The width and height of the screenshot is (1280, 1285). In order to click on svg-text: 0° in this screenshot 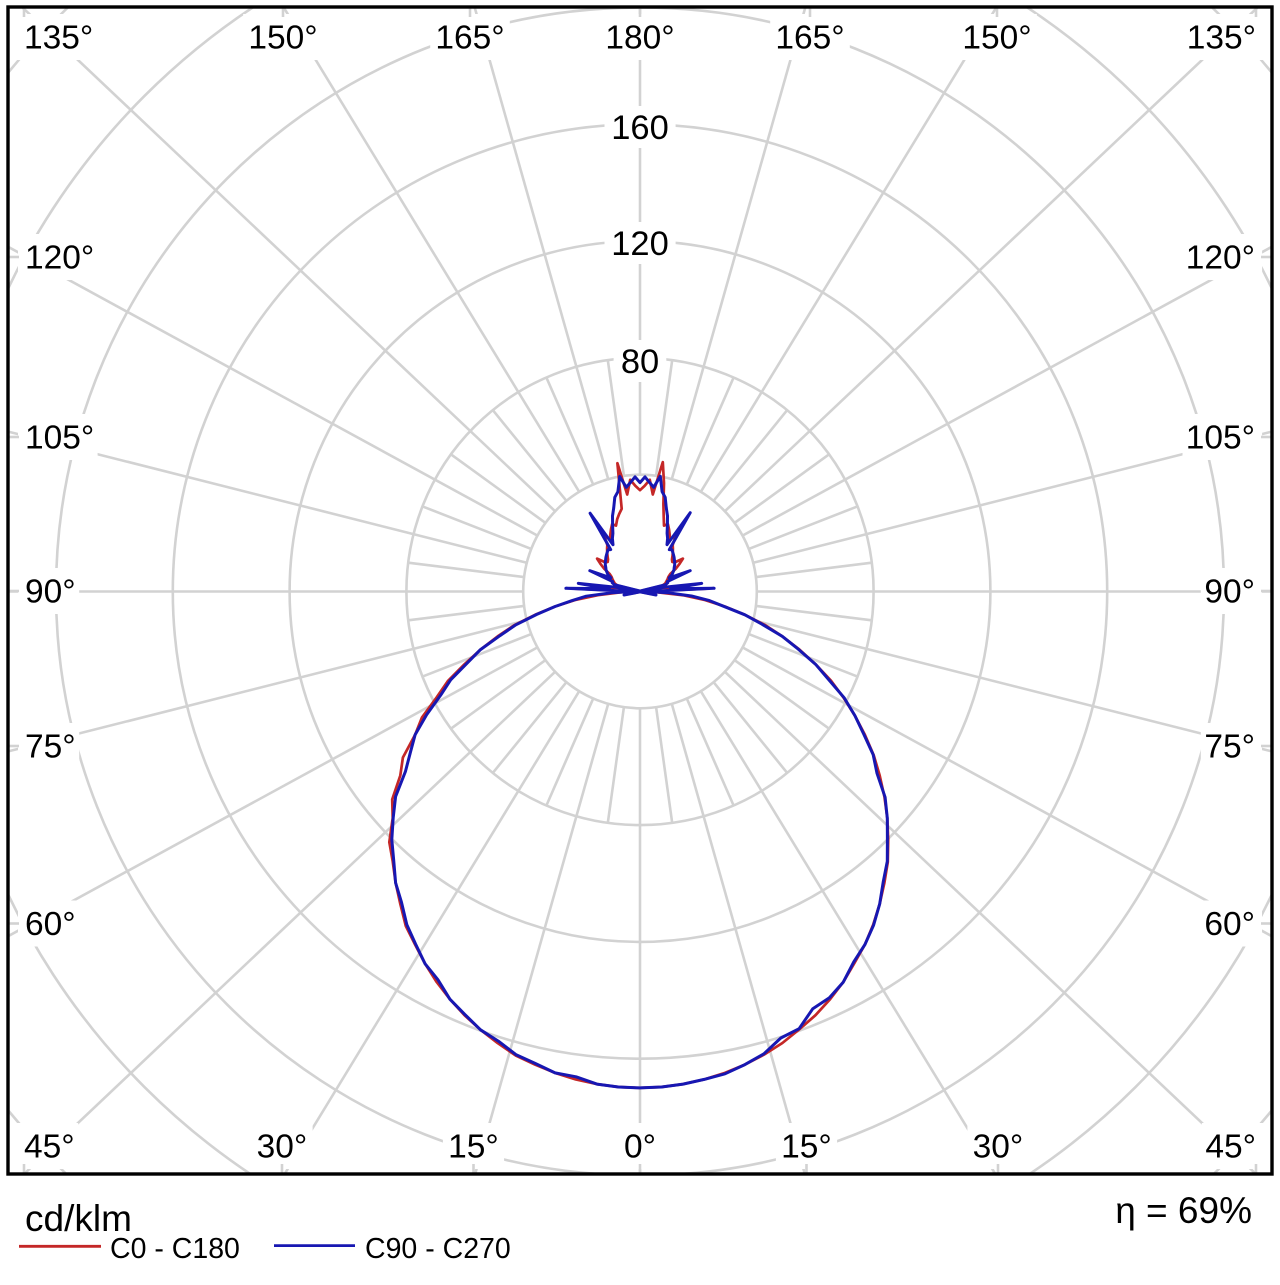, I will do `click(640, 1147)`.